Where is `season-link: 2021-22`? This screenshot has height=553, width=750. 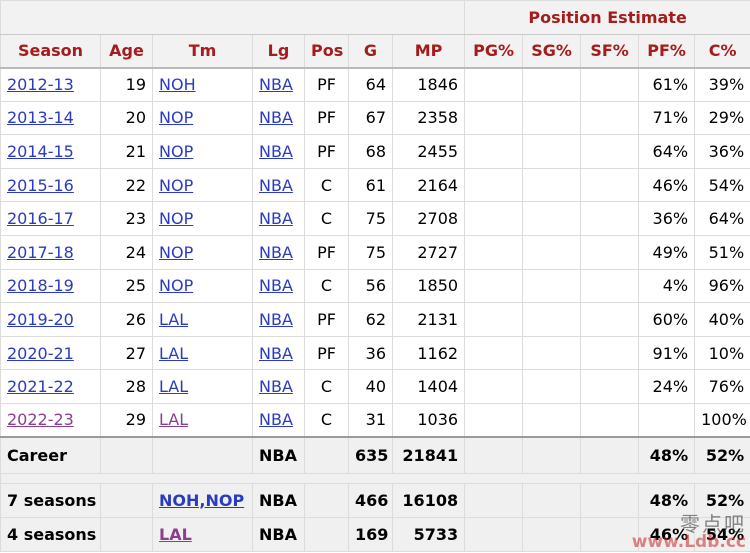
season-link: 2021-22 is located at coordinates (40, 387).